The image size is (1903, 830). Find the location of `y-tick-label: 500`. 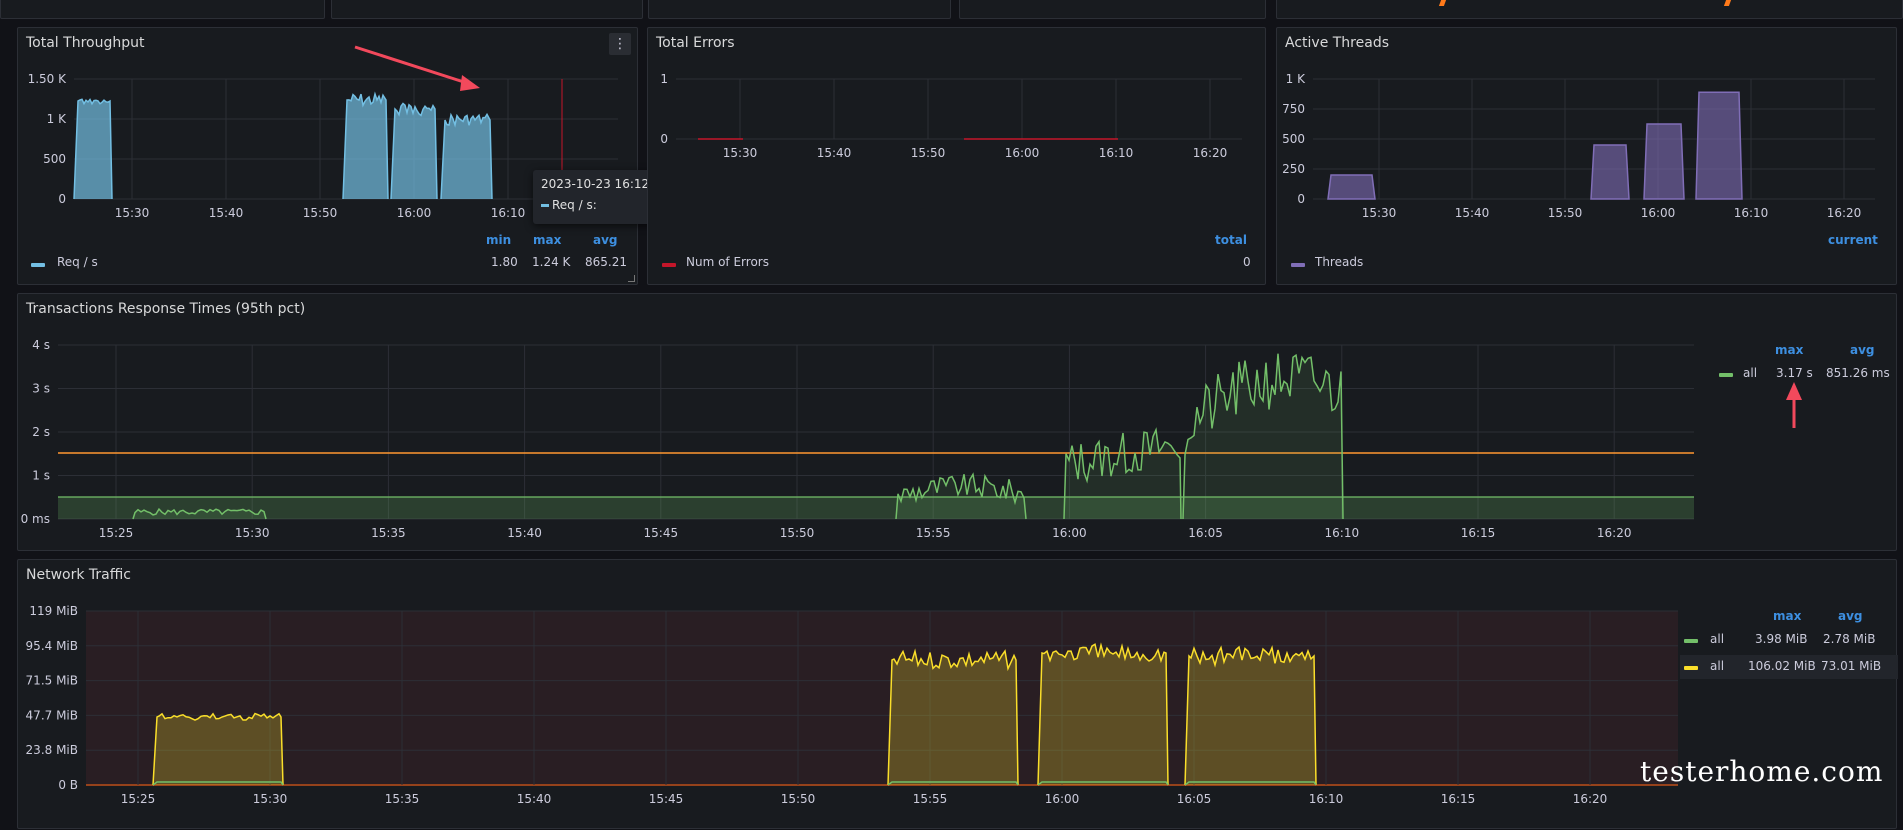

y-tick-label: 500 is located at coordinates (1293, 139).